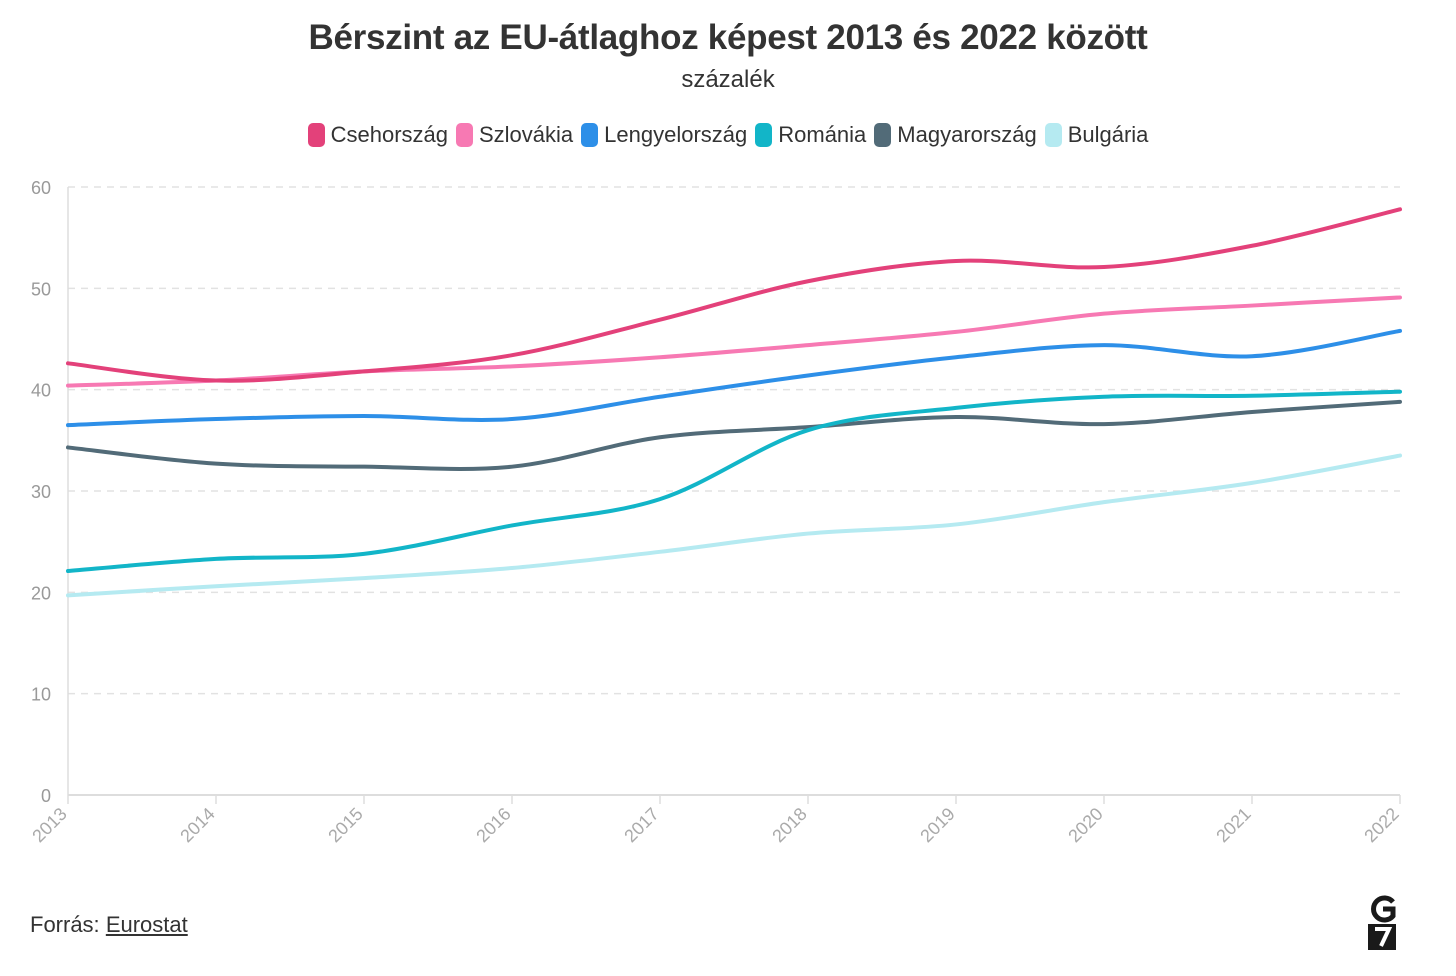 This screenshot has width=1456, height=976. Describe the element at coordinates (734, 525) in the screenshot. I see `series-line-bulgaria` at that location.